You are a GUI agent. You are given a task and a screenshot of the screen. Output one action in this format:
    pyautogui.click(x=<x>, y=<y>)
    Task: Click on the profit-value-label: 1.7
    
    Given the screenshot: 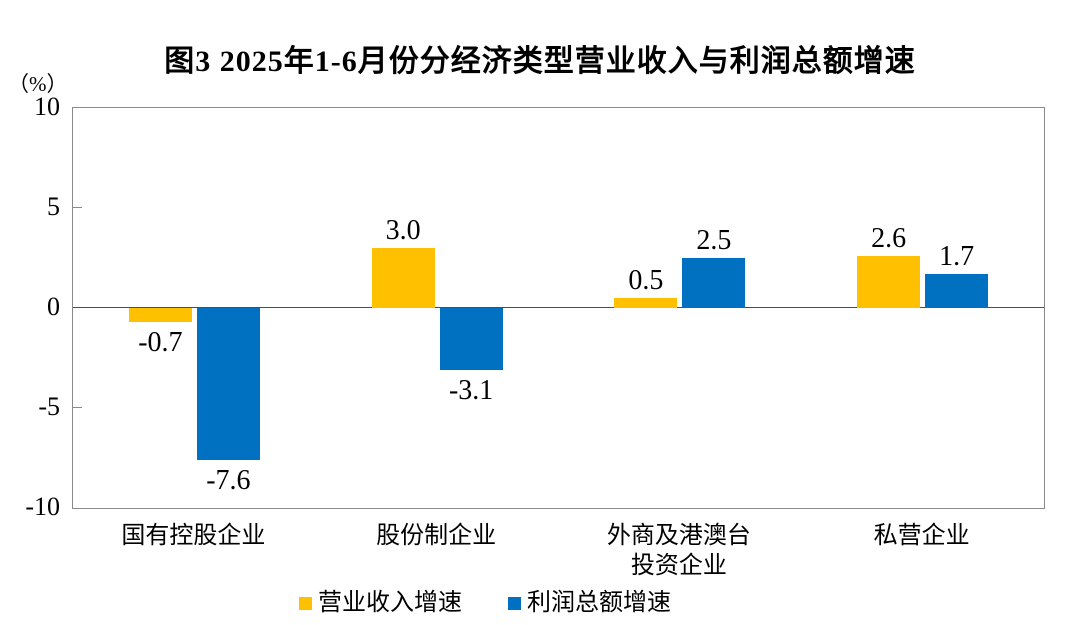 What is the action you would take?
    pyautogui.click(x=957, y=256)
    